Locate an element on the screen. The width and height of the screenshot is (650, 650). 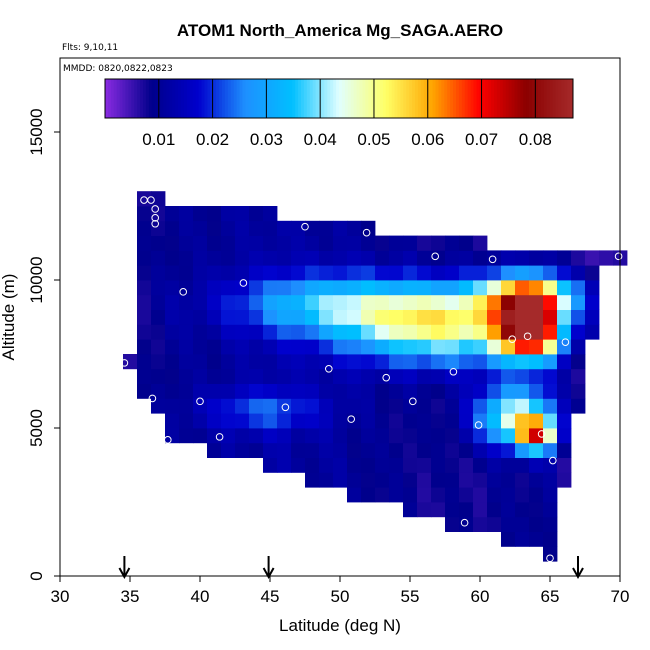
dates-subtitle: MMDD: 0820,0822,0823 is located at coordinates (118, 69).